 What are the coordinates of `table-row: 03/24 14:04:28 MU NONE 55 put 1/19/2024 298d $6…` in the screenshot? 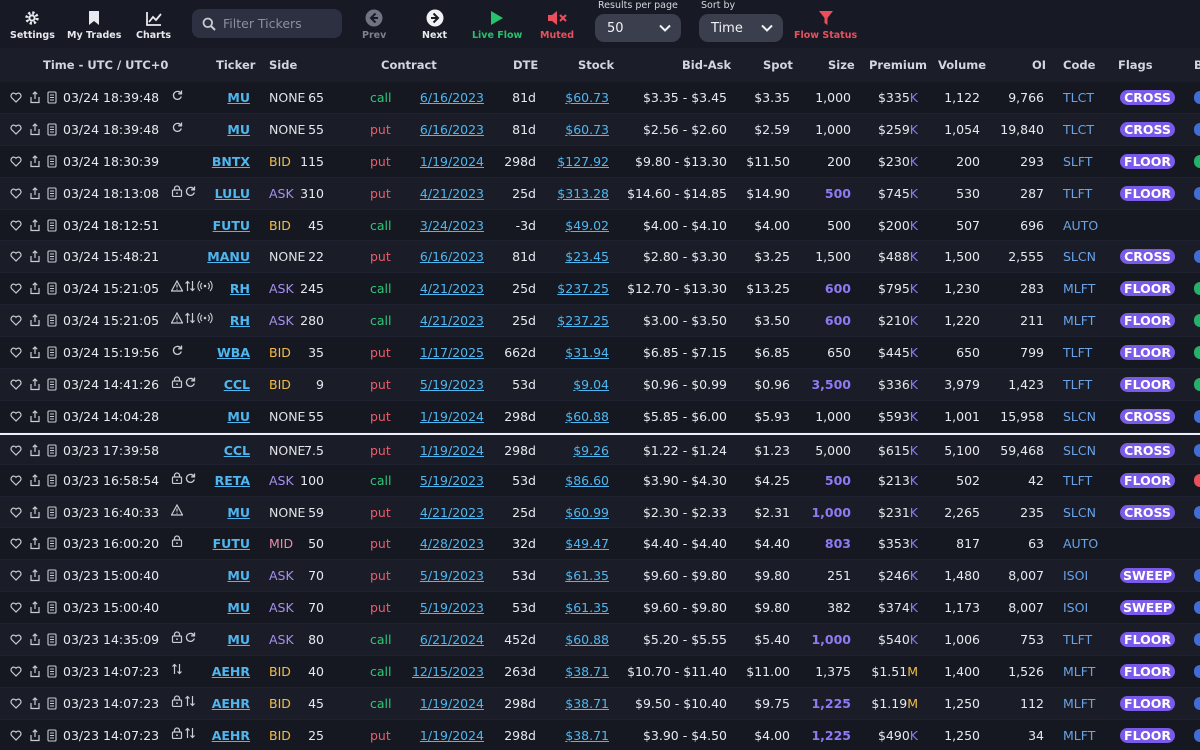 It's located at (600, 416).